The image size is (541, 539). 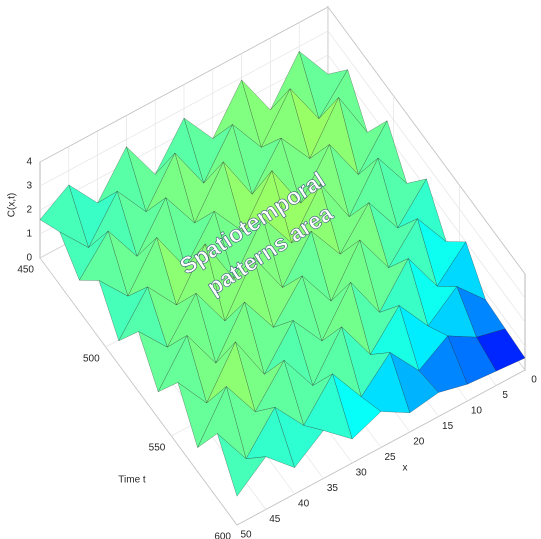 What do you see at coordinates (534, 380) in the screenshot?
I see `x-tick-label: 0` at bounding box center [534, 380].